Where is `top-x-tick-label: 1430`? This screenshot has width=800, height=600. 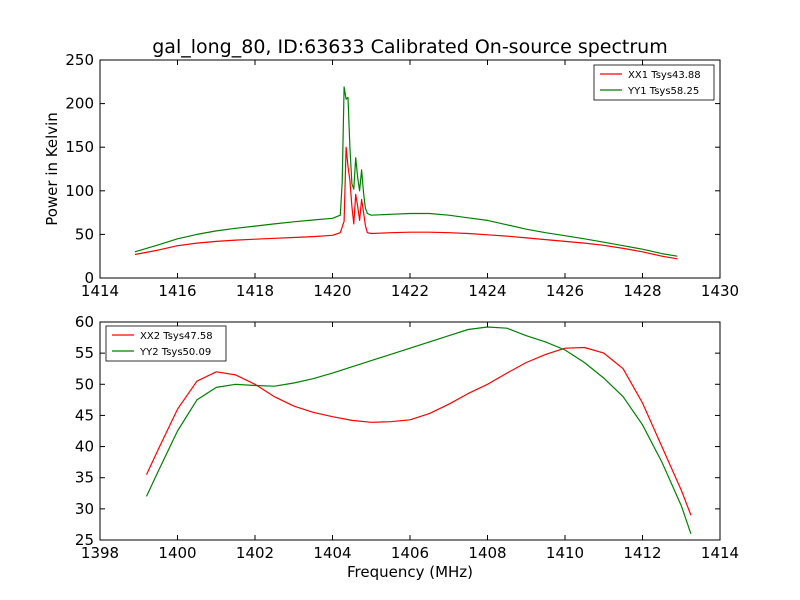
top-x-tick-label: 1430 is located at coordinates (720, 291).